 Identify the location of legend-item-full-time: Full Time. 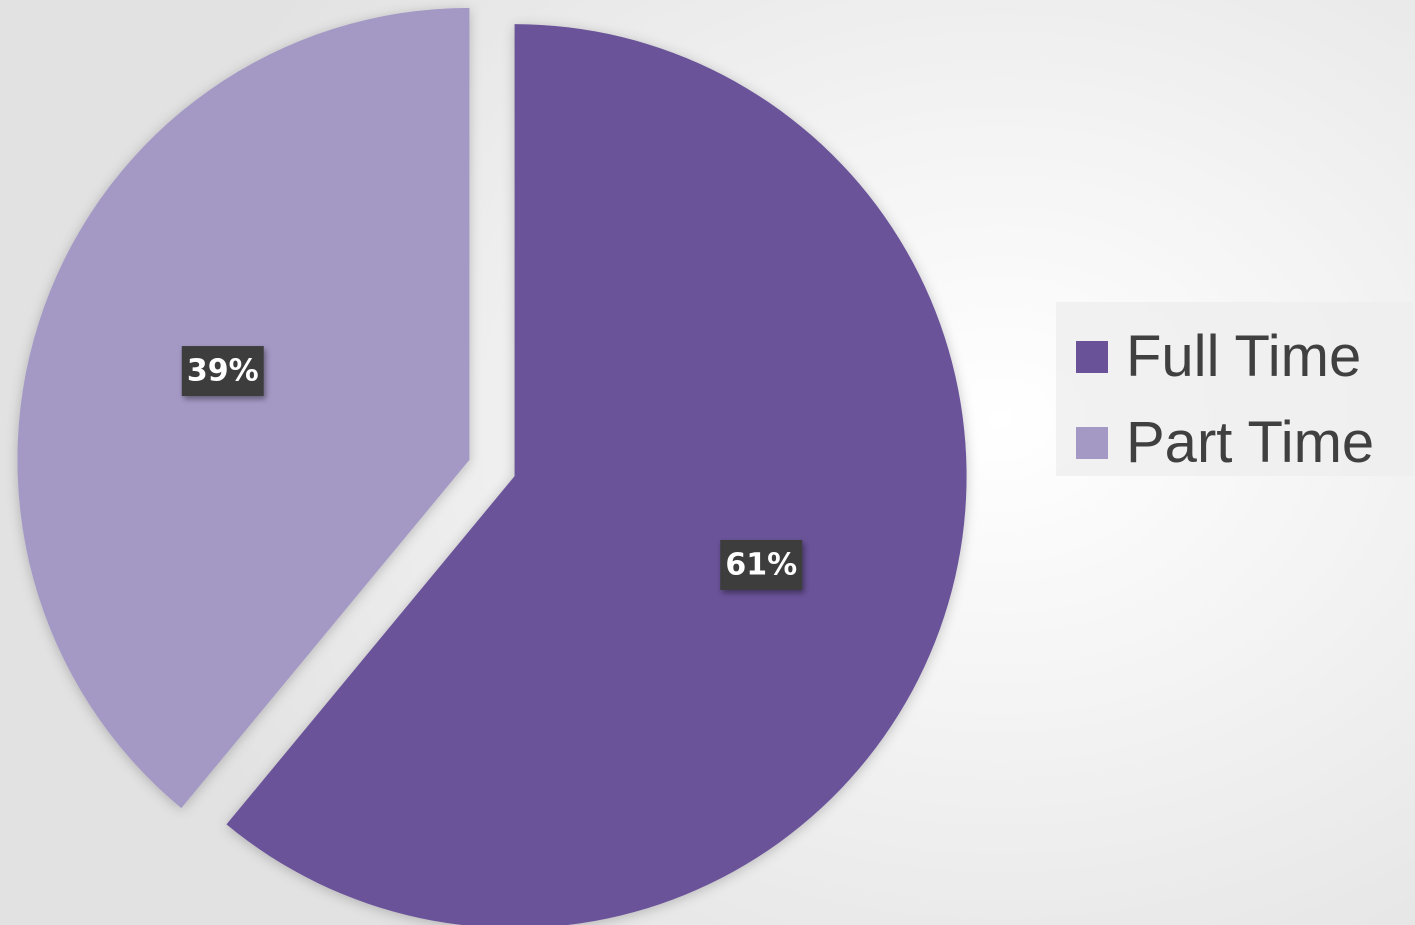
(1244, 357).